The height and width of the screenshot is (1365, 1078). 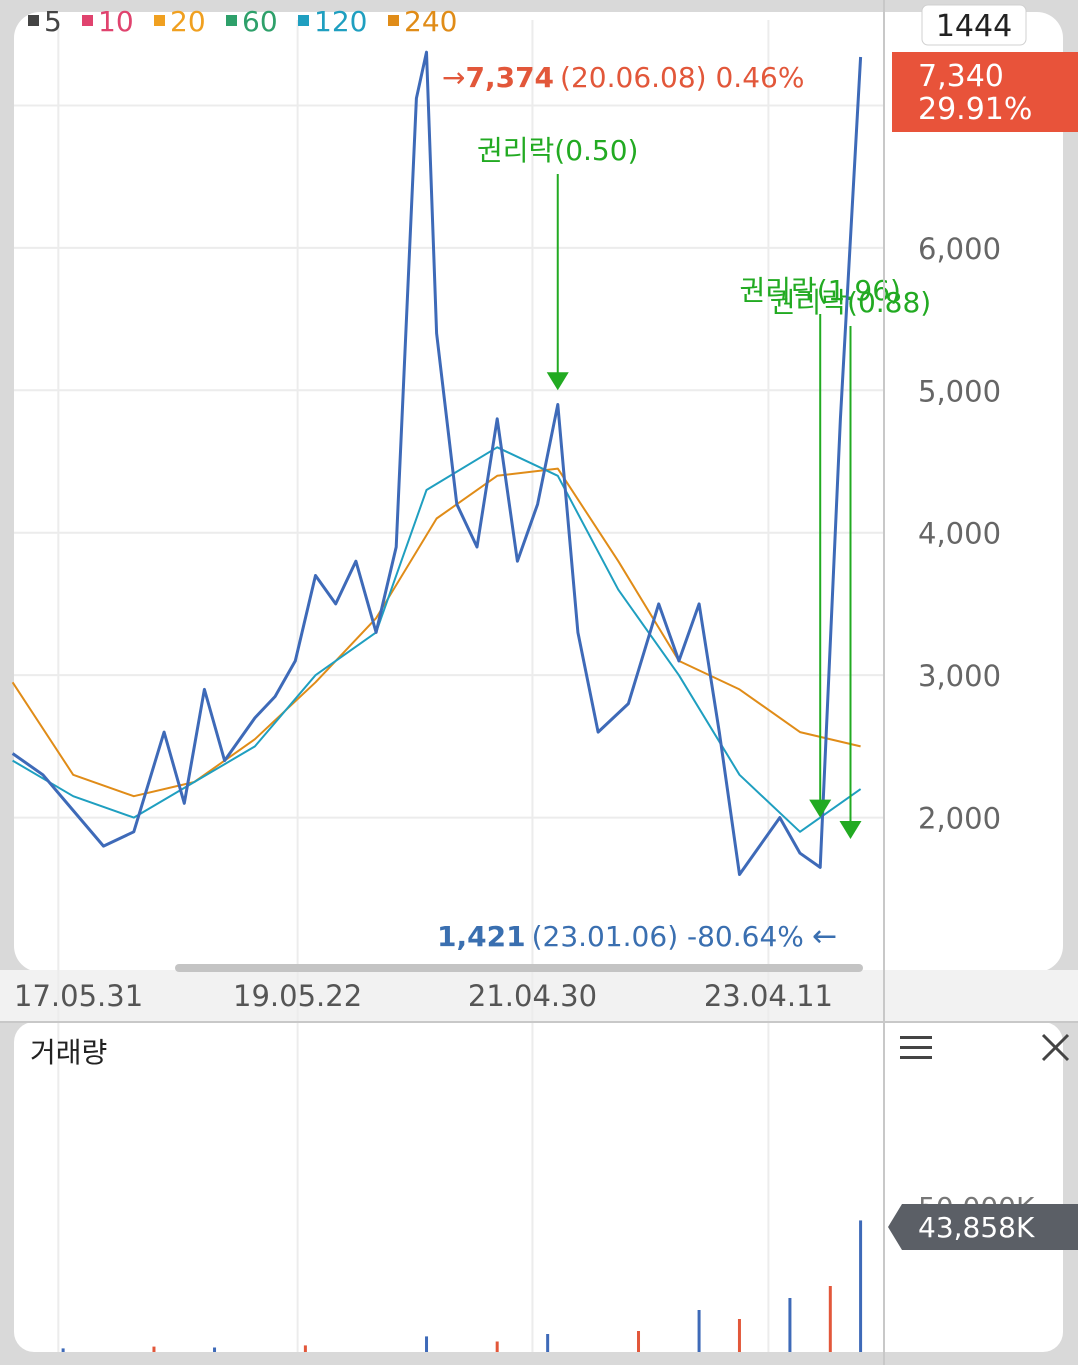 I want to click on top-right-value-box, so click(x=974, y=25).